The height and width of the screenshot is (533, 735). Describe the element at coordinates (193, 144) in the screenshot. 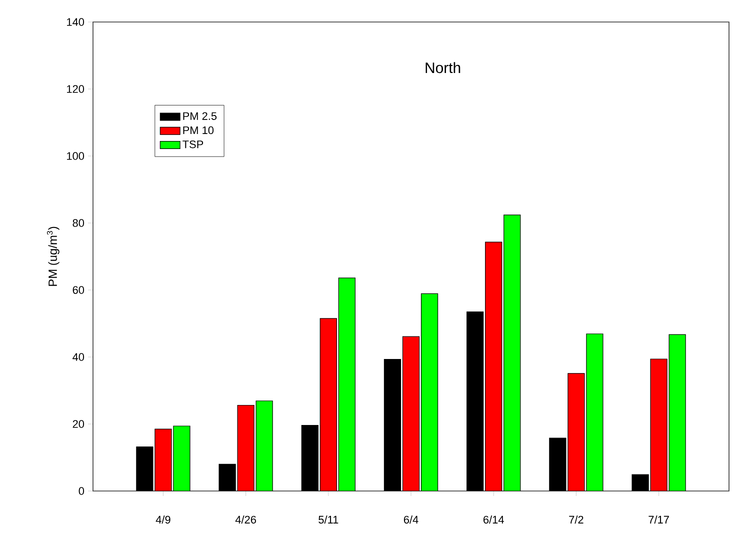

I see `legend-label: TSP` at that location.